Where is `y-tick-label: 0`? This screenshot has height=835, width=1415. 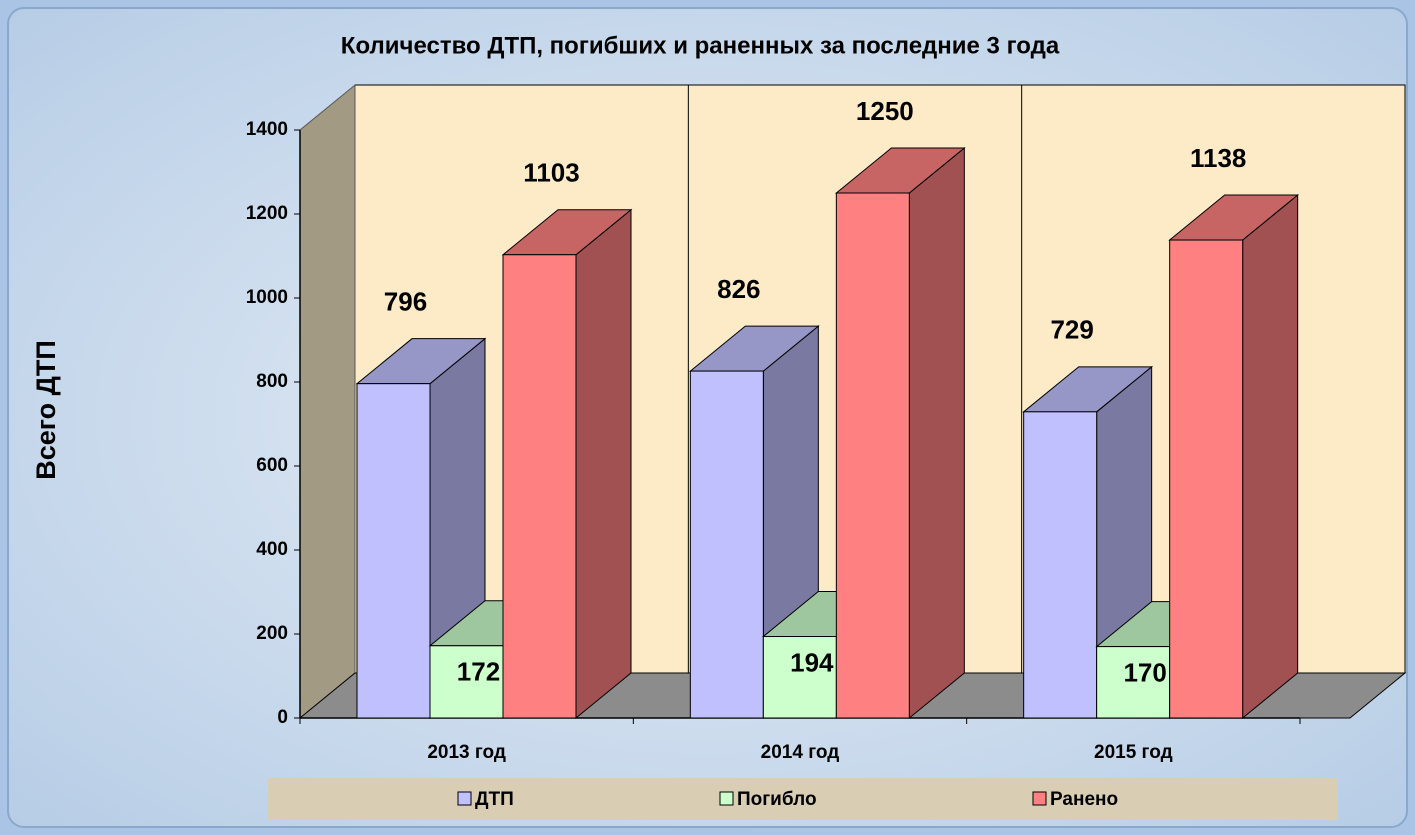 y-tick-label: 0 is located at coordinates (282, 717).